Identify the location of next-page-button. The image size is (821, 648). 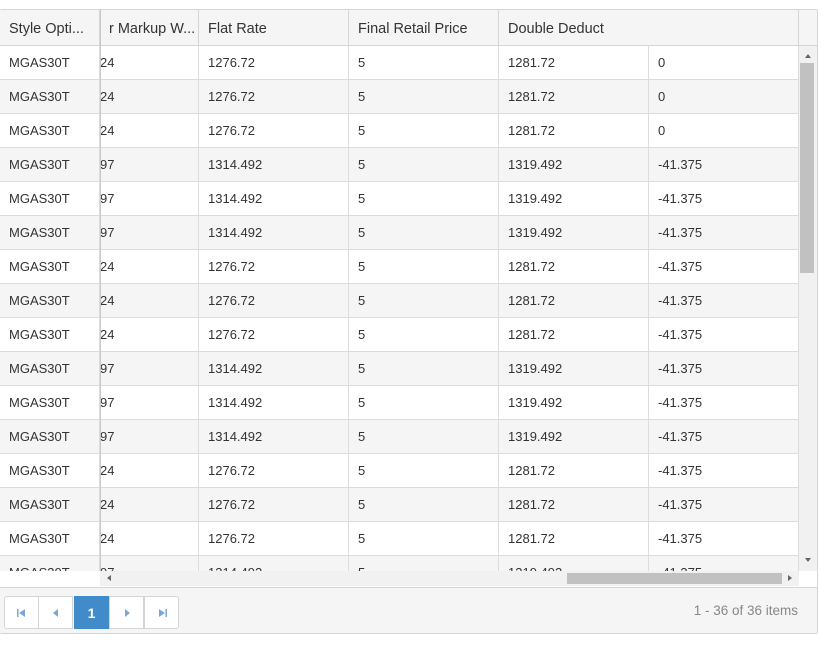
(126, 612).